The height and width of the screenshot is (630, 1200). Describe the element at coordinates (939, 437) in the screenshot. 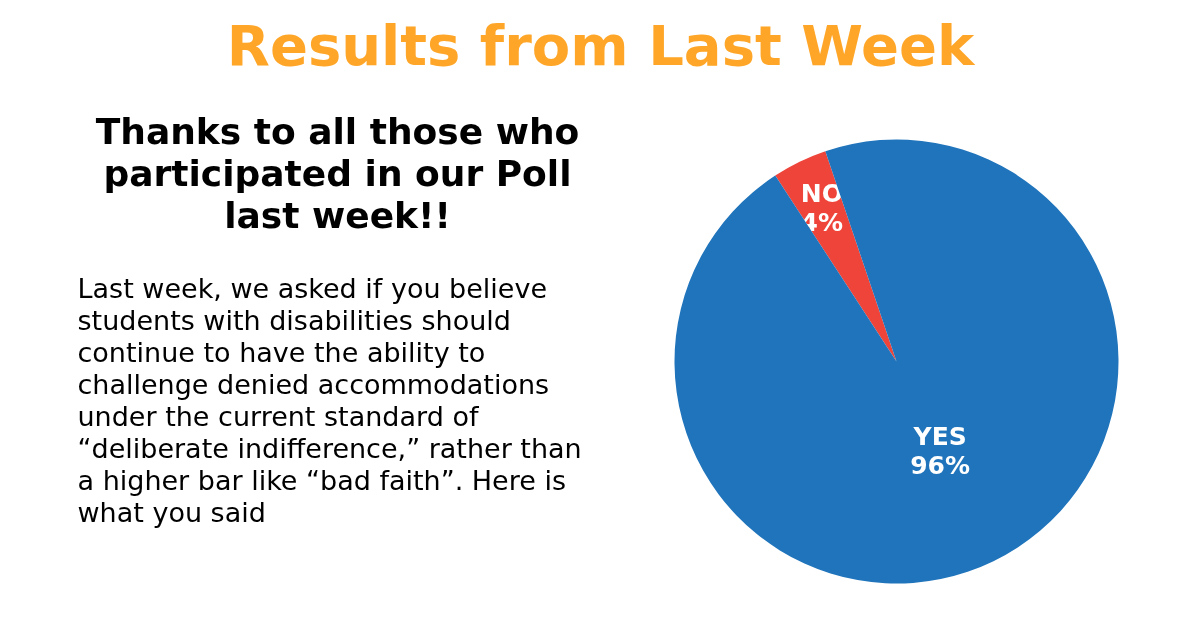

I see `slice-label: YES` at that location.